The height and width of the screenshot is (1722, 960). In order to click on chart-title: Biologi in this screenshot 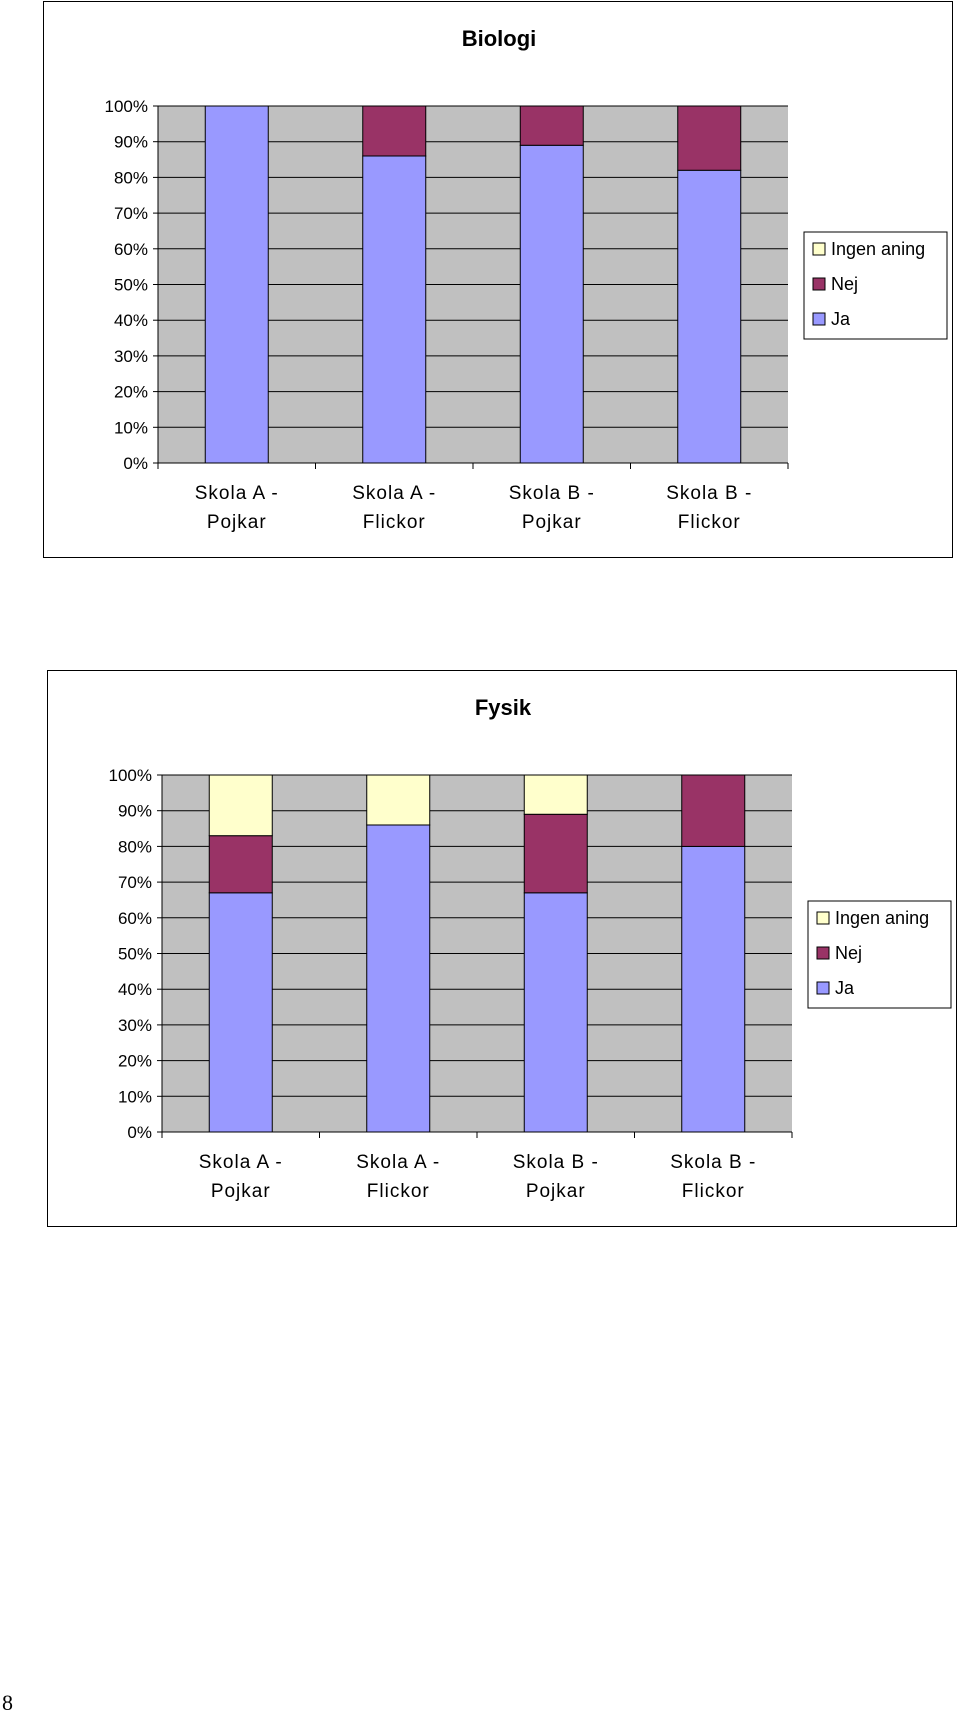, I will do `click(499, 38)`.